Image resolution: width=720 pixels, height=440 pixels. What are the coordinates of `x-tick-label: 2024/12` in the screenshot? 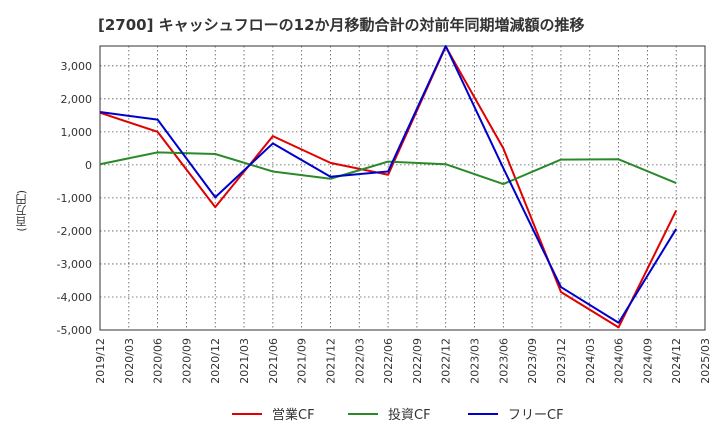 It's located at (676, 361).